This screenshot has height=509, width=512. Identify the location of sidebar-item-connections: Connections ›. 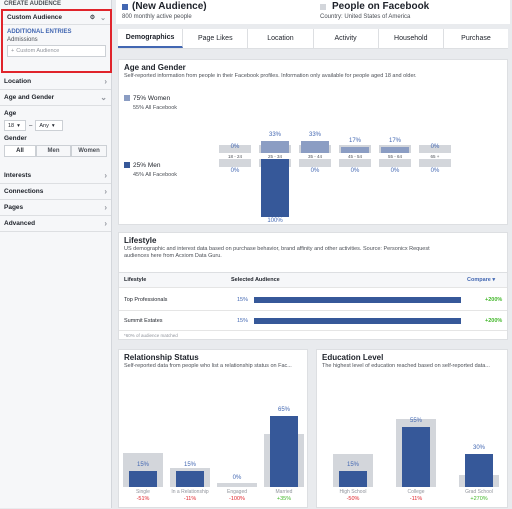
(55, 192).